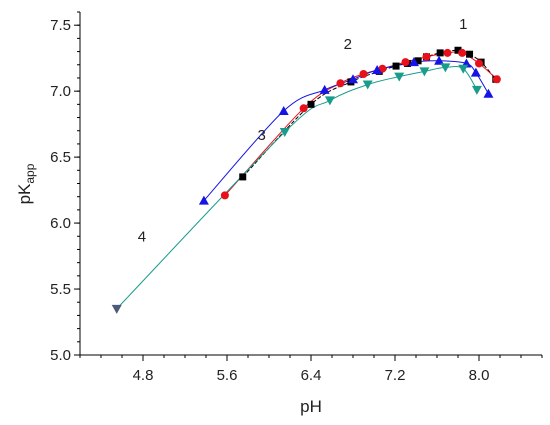 Image resolution: width=550 pixels, height=425 pixels. I want to click on y-axis-title-main: pK, so click(24, 193).